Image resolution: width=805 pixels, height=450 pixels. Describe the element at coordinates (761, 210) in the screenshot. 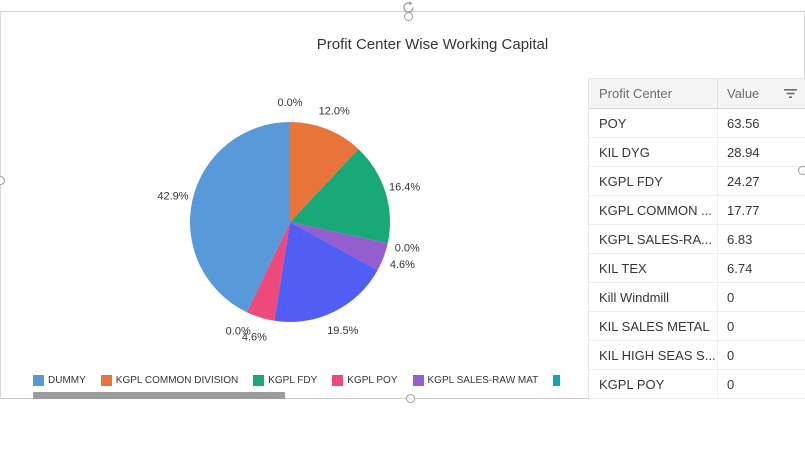

I see `value-cell: 17.77` at that location.